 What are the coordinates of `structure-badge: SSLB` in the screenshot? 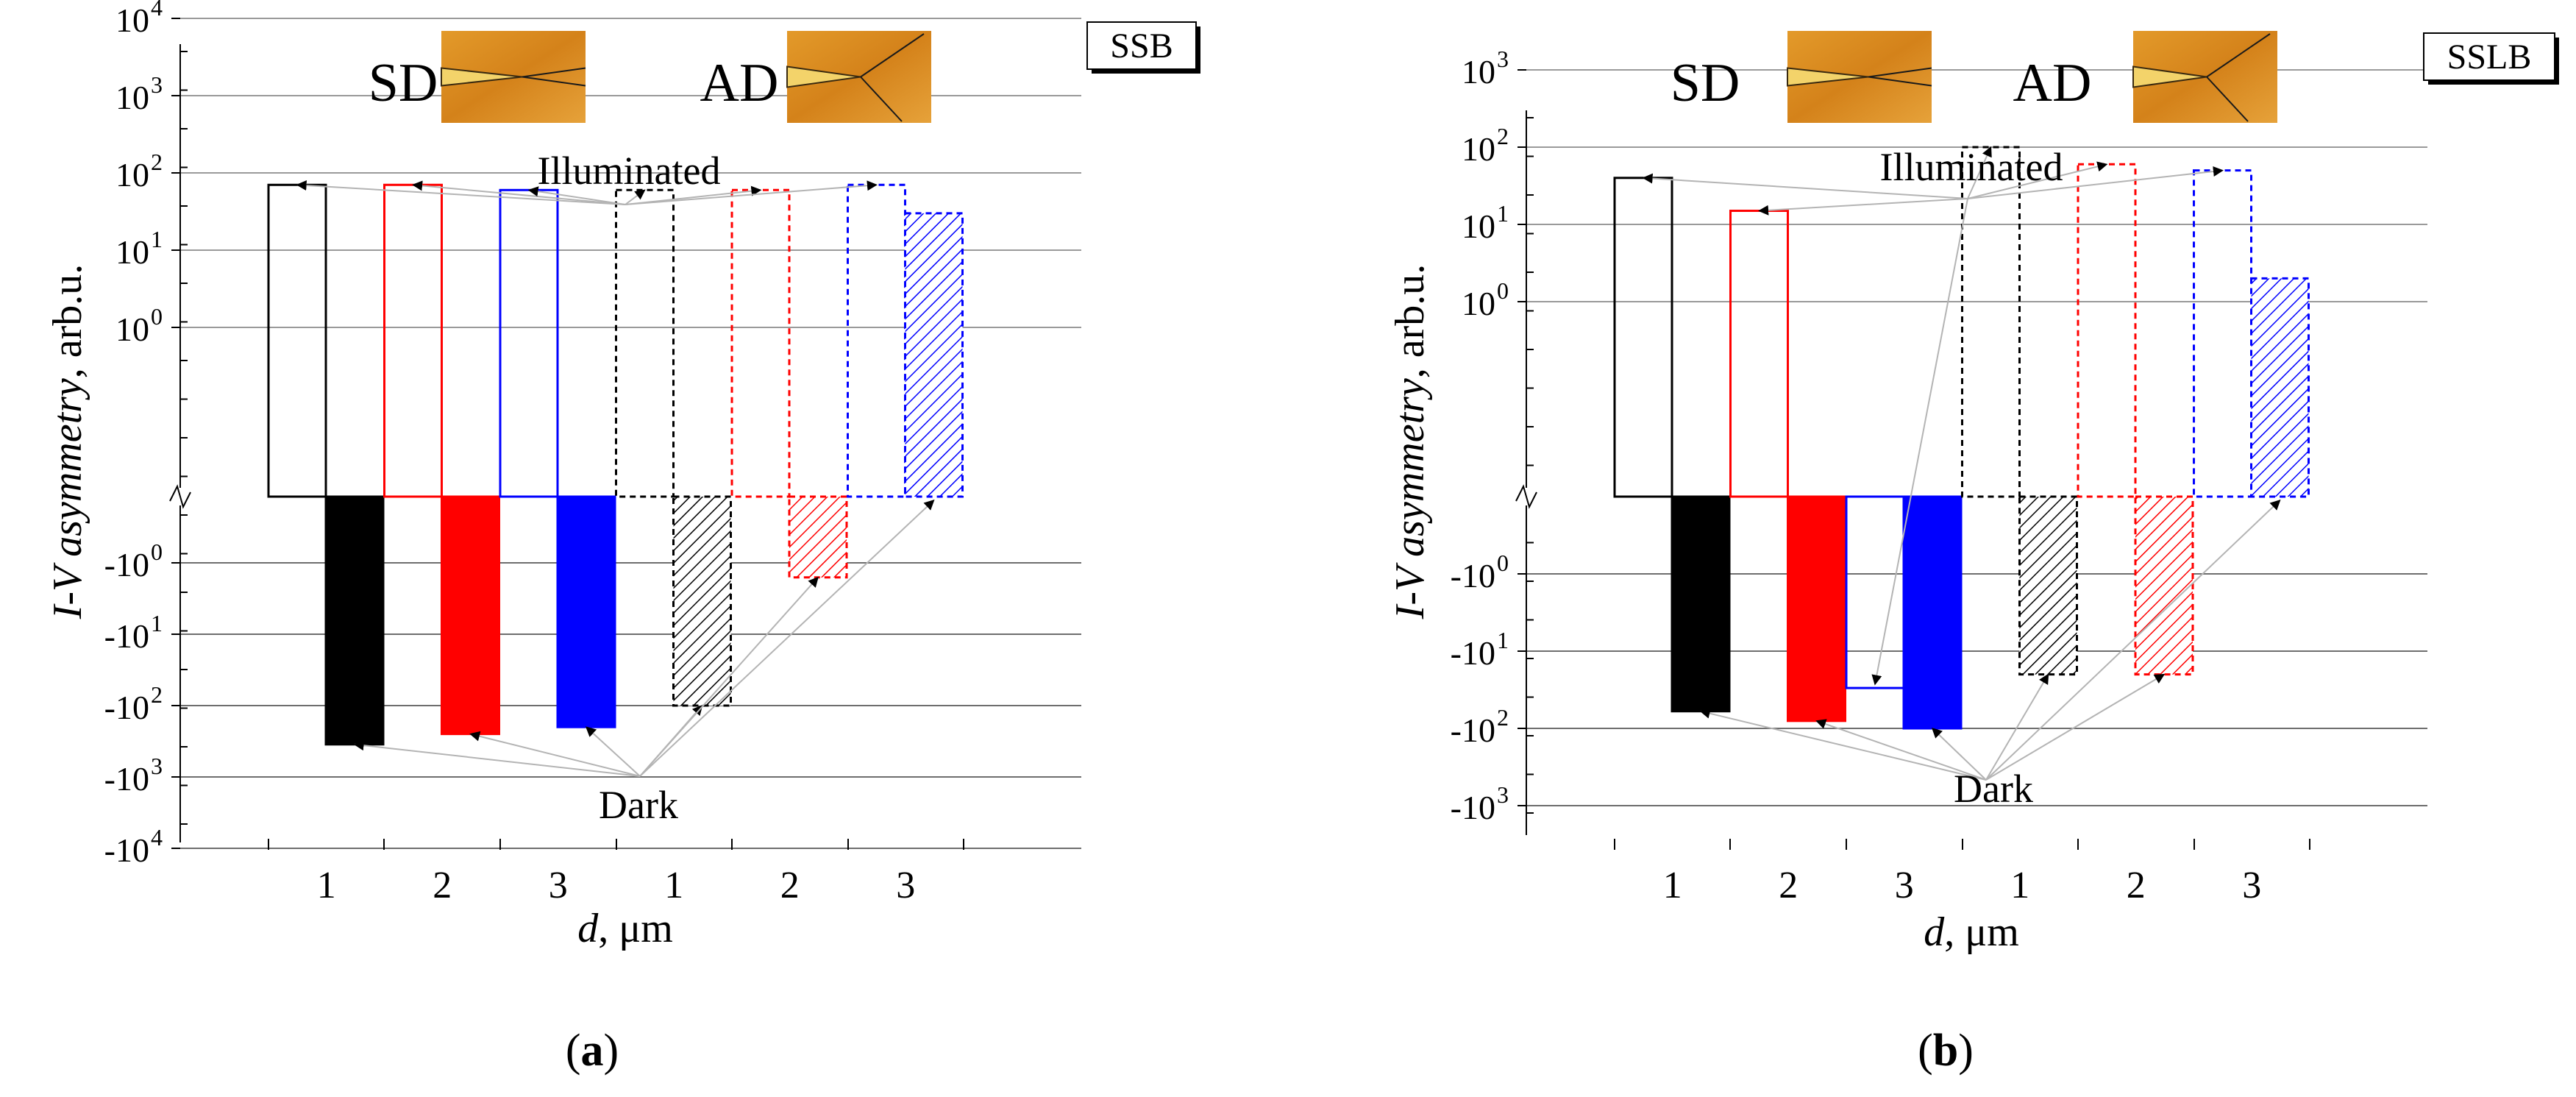 It's located at (2489, 57).